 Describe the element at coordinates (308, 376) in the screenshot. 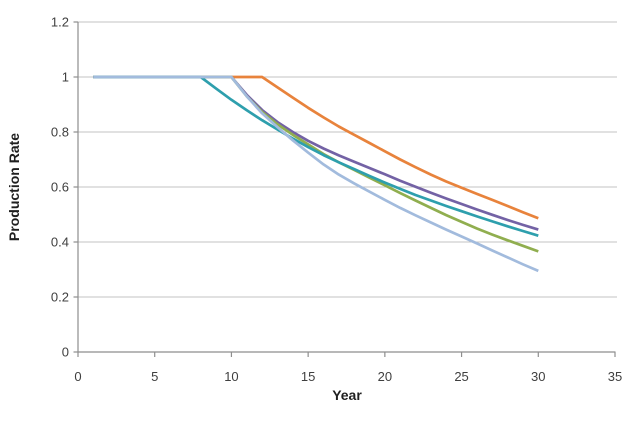

I see `x-tick-label: 15` at that location.